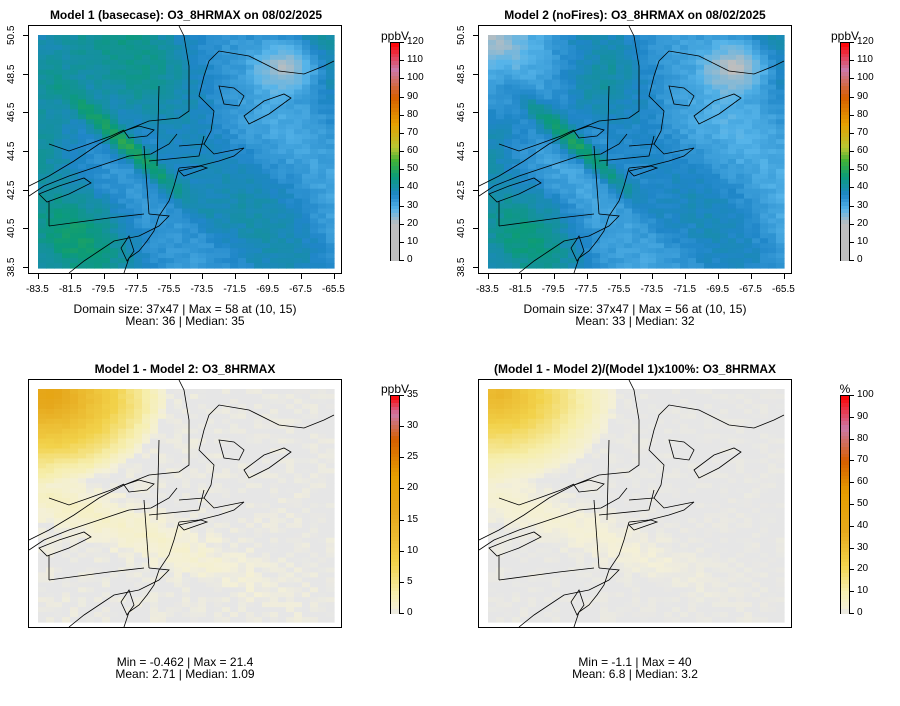  I want to click on panel3-map, so click(185, 503).